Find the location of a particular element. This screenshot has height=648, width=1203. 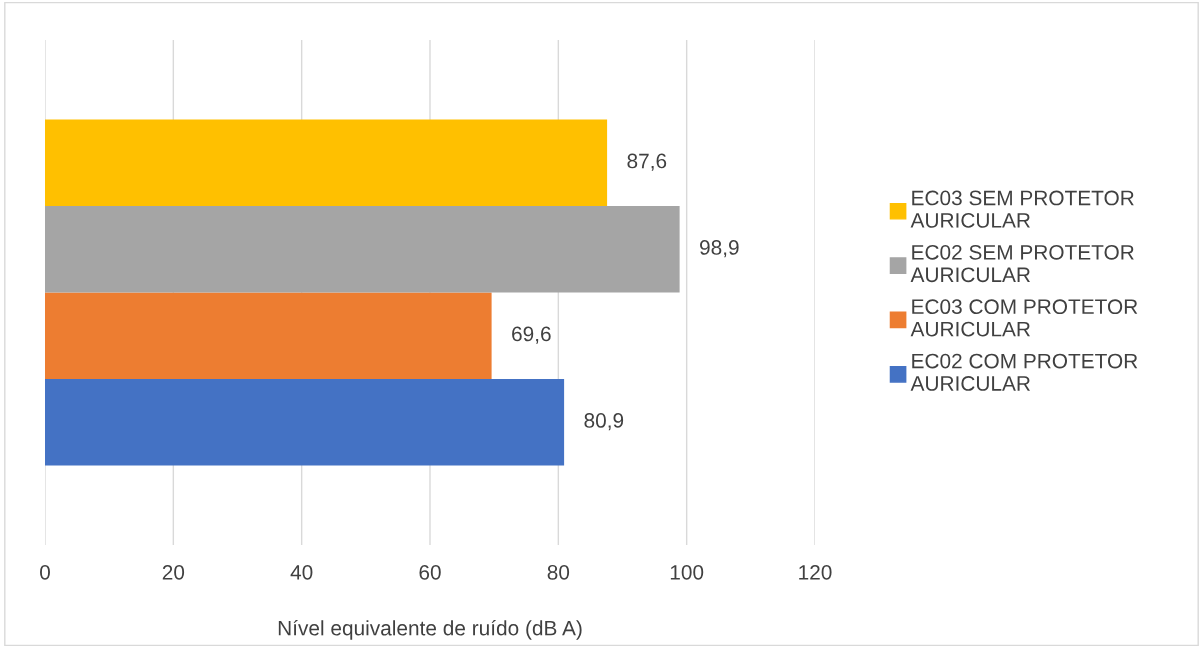

x-tick-label: 20 is located at coordinates (173, 572).